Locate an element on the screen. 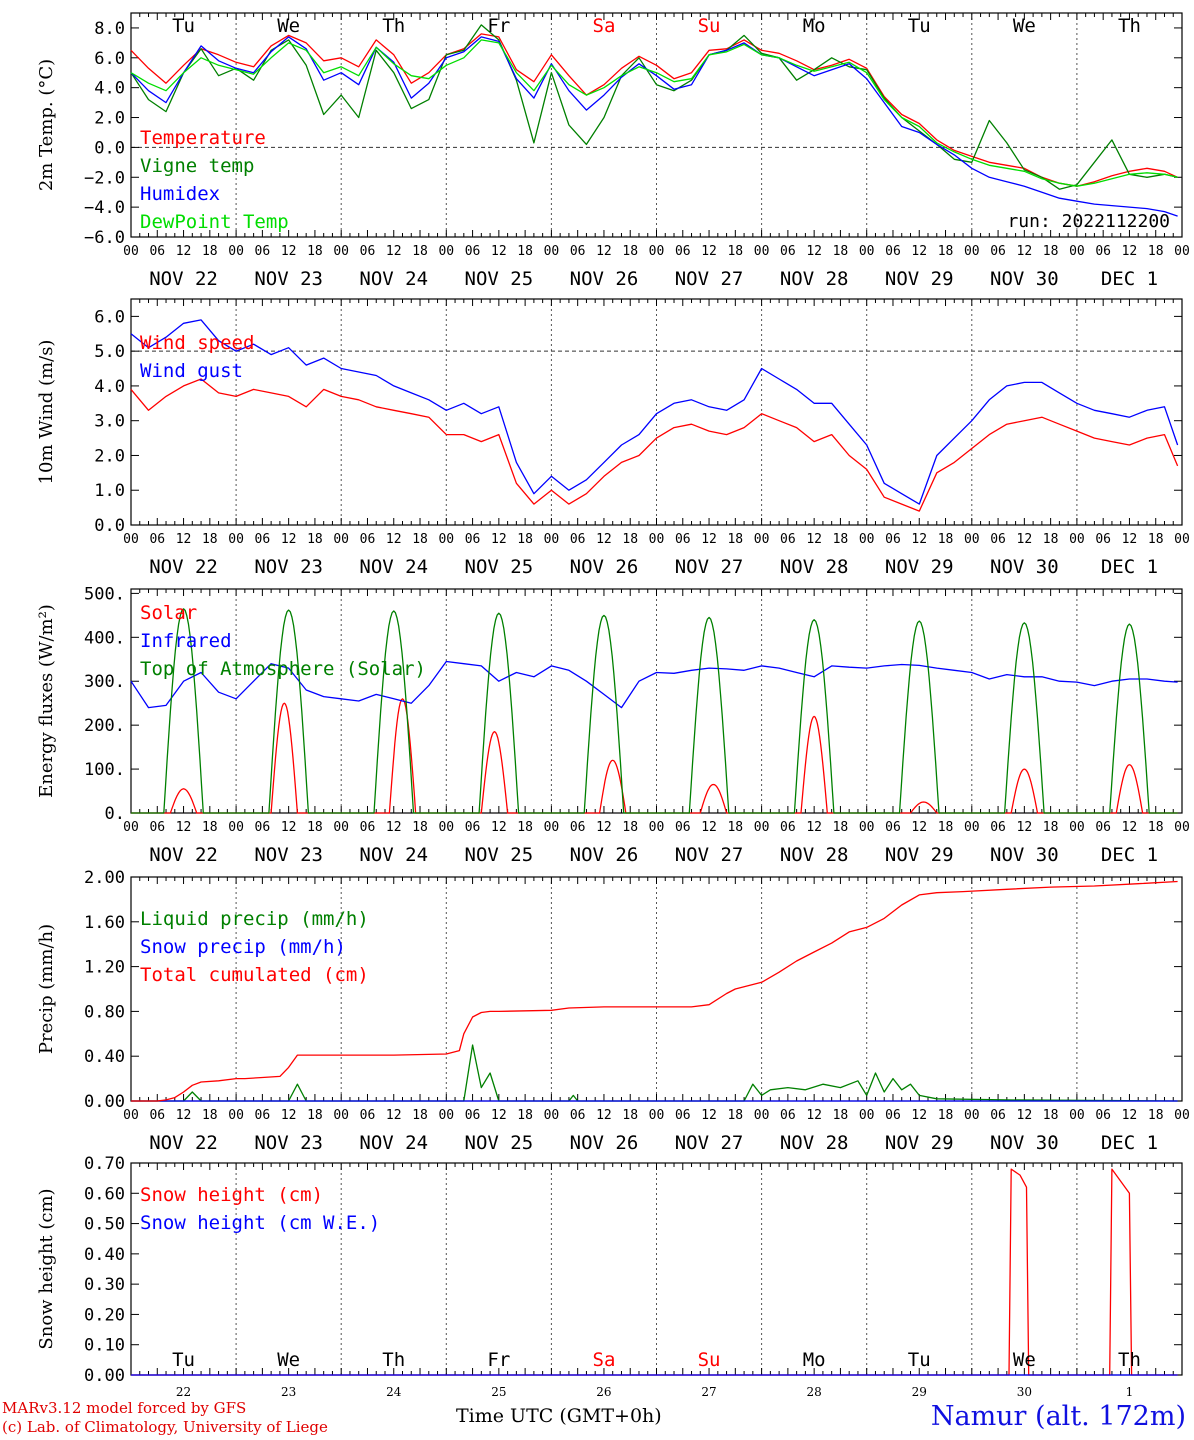 This screenshot has width=1194, height=1440. legend-entry: Top of Atmosphere (Solar) is located at coordinates (283, 669).